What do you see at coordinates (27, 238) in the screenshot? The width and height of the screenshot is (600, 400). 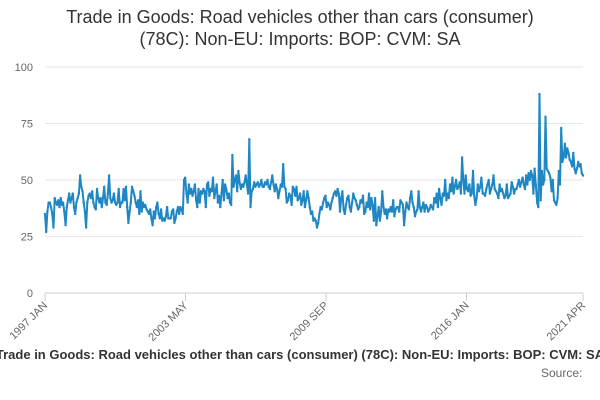 I see `y-tick-label: 25` at bounding box center [27, 238].